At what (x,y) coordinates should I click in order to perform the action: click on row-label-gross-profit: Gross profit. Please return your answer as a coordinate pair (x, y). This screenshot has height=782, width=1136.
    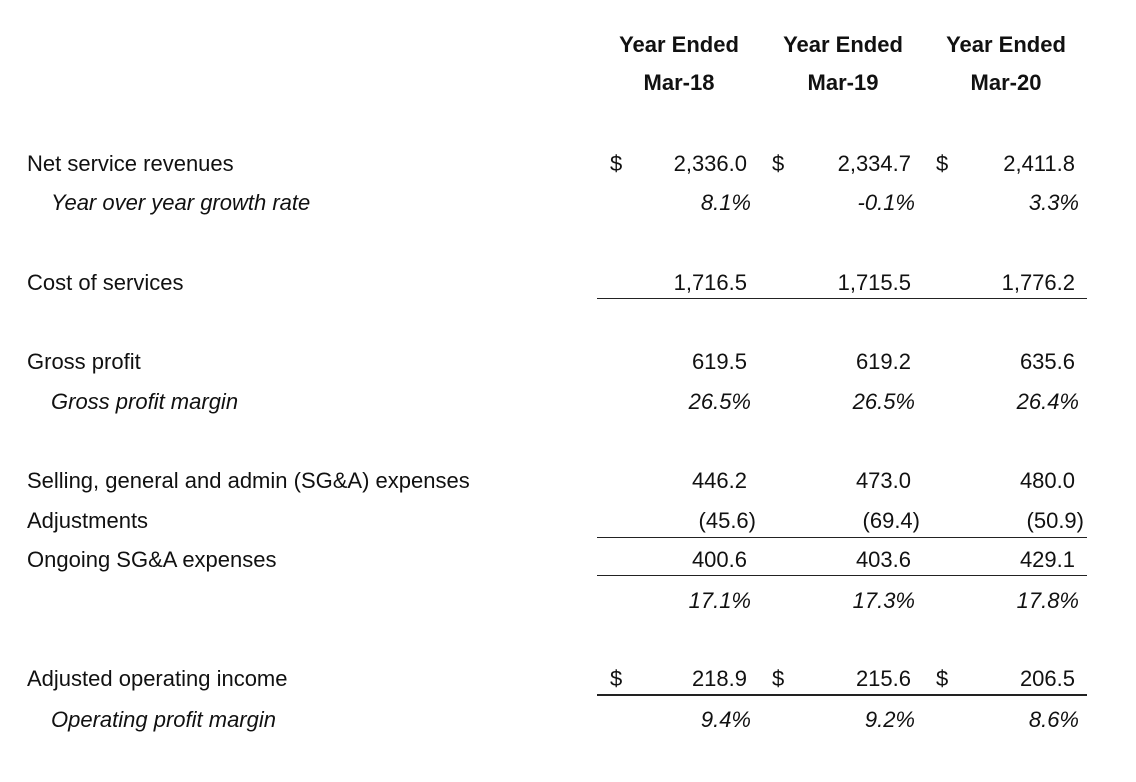
    Looking at the image, I should click on (84, 361).